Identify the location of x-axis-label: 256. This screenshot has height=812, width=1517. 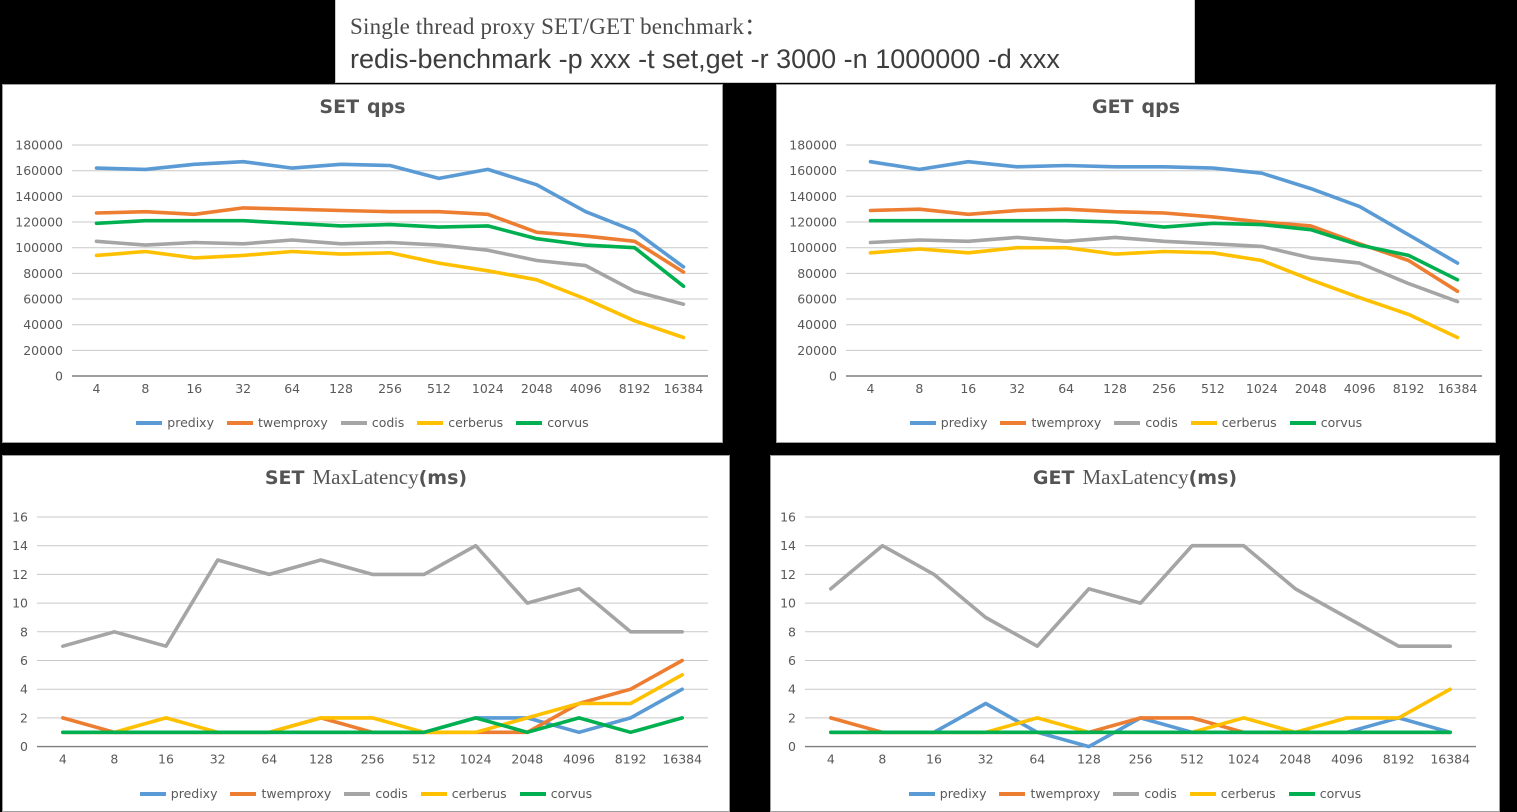
(373, 759).